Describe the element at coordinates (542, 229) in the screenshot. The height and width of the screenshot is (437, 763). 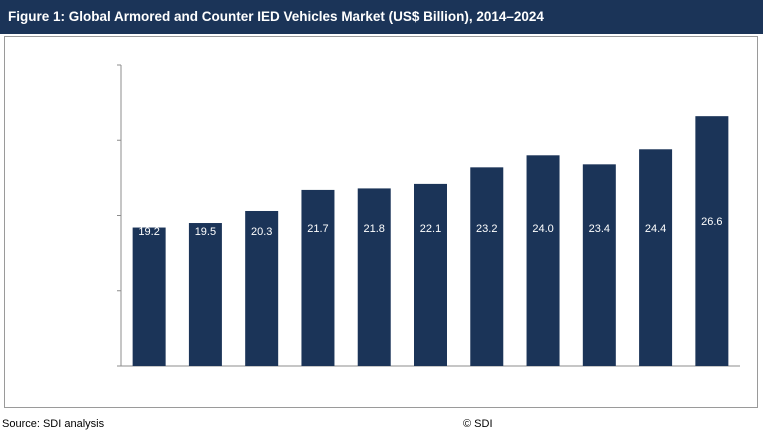
I see `bar-data-label: 24.0` at that location.